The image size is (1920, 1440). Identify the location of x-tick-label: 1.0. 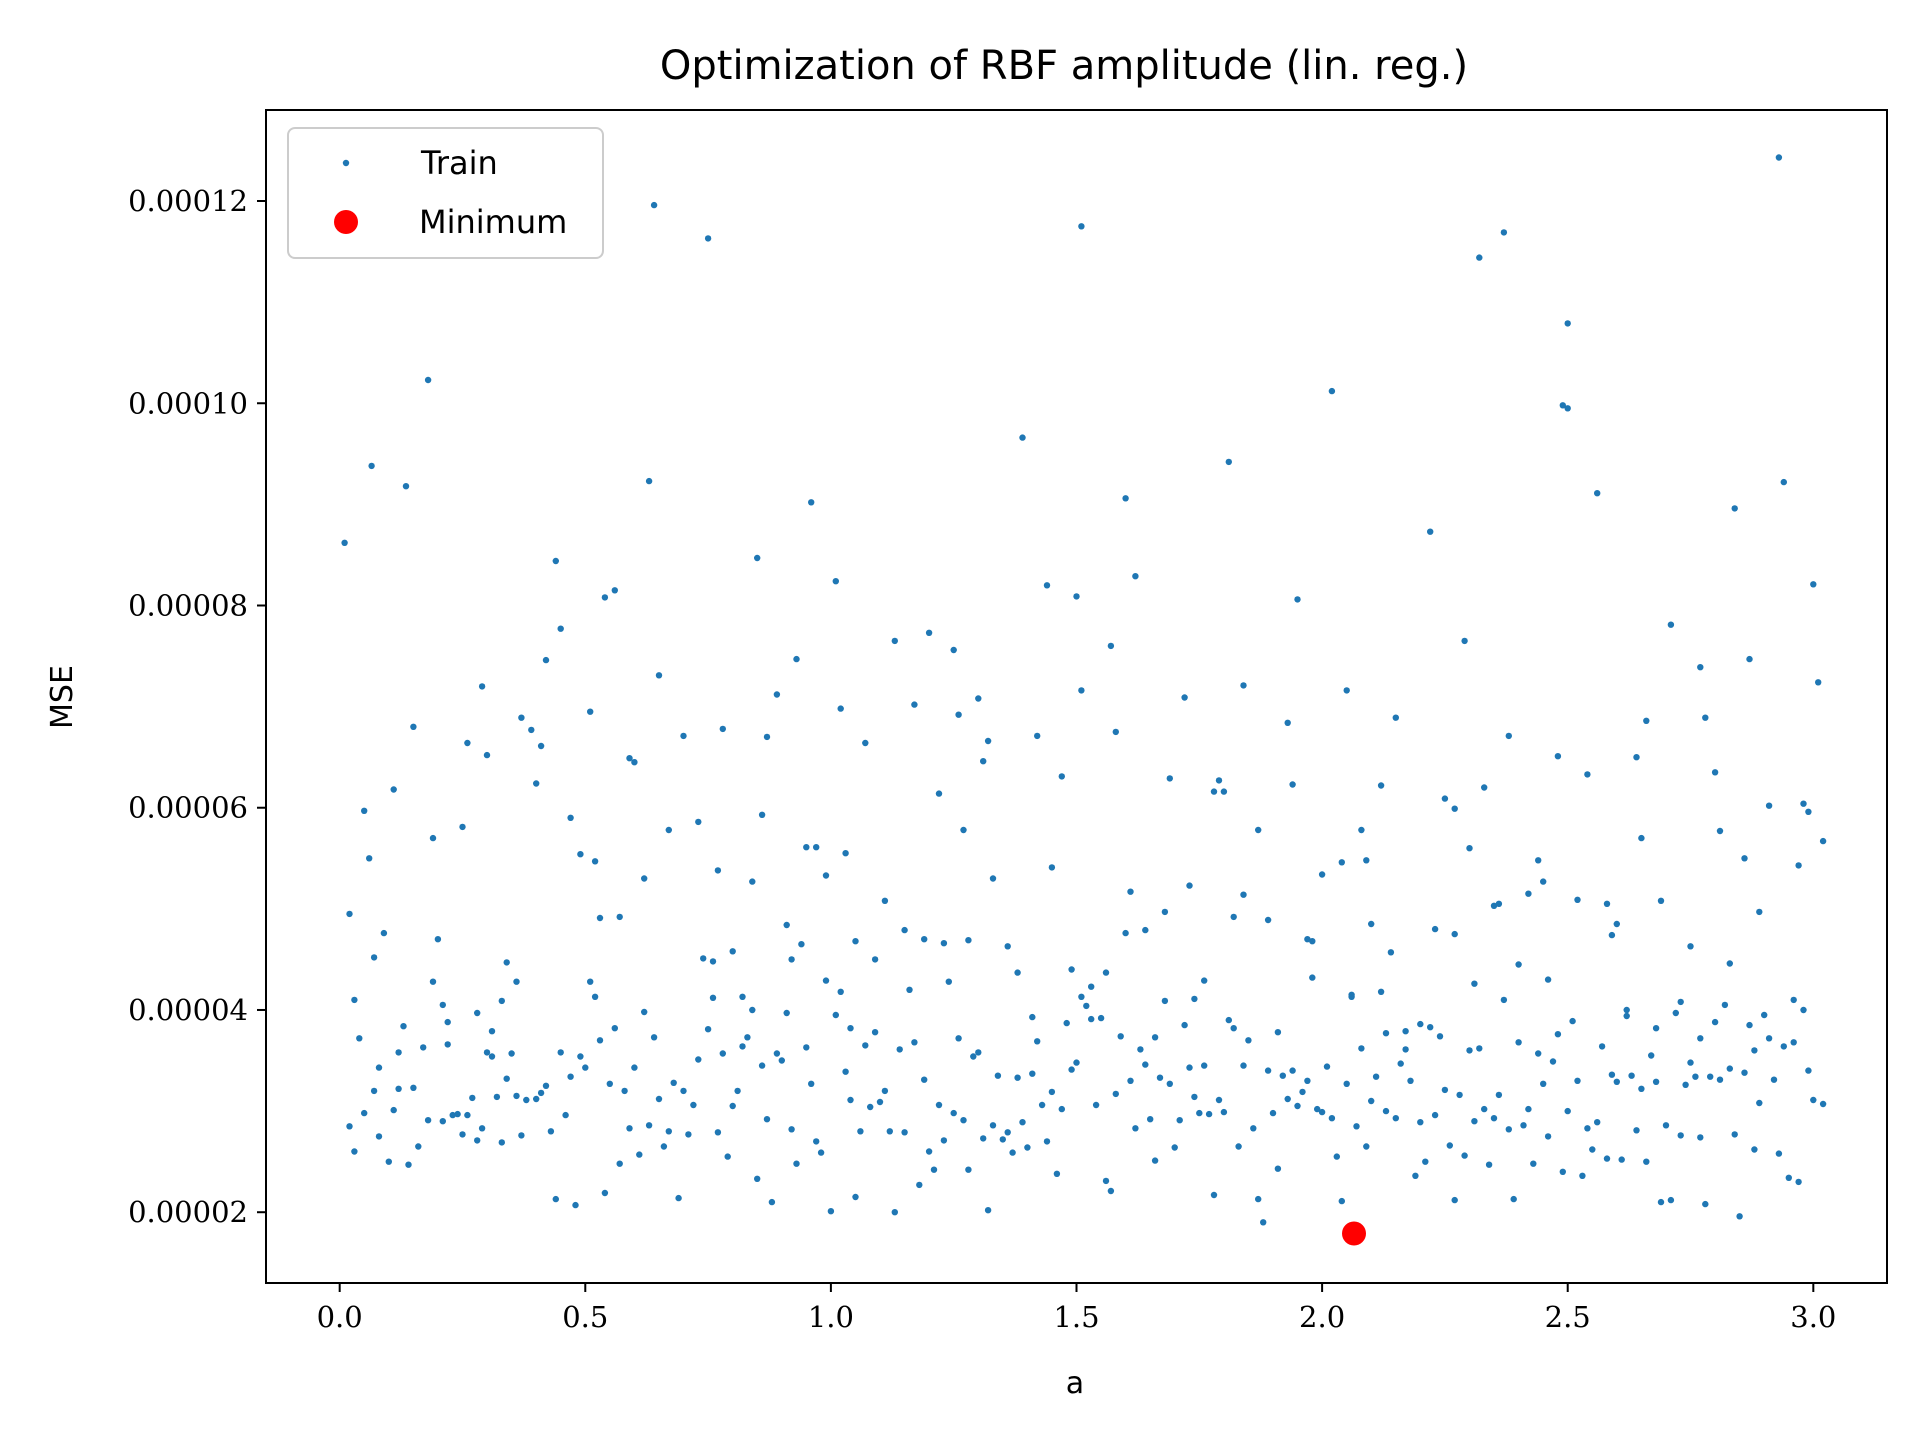
(831, 1317).